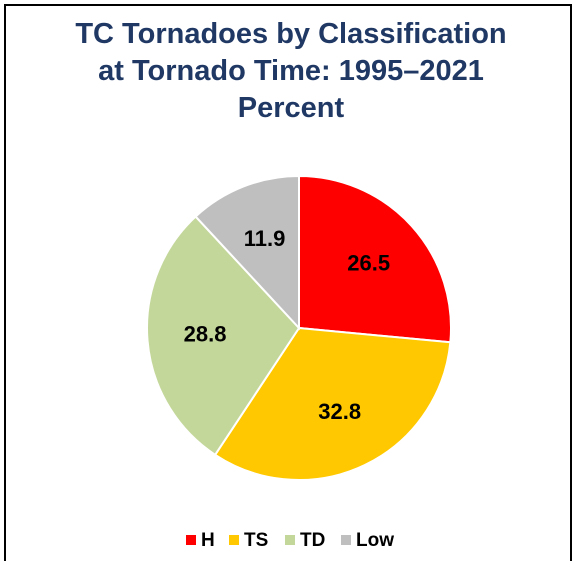 The height and width of the screenshot is (561, 582). I want to click on legend-label: H, so click(208, 540).